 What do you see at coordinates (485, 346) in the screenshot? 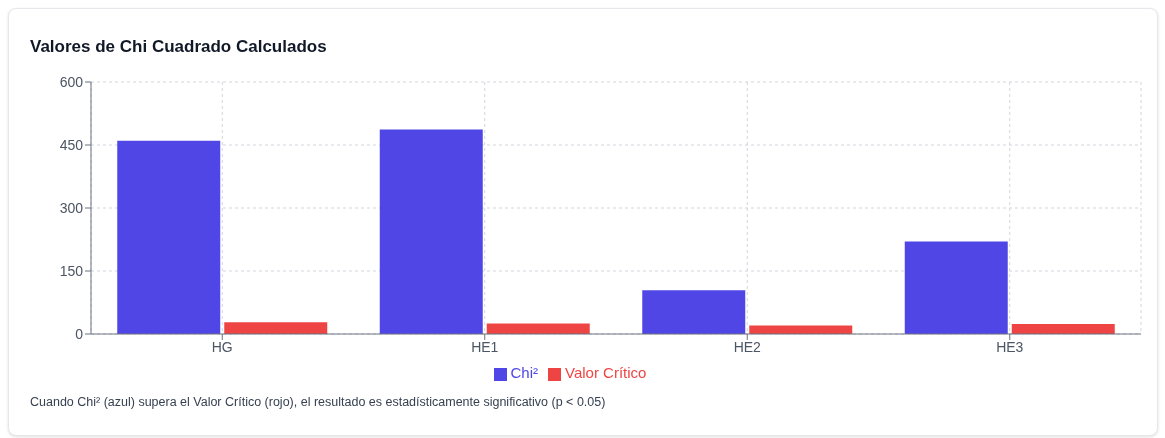
I see `x-tick-label: HE1` at bounding box center [485, 346].